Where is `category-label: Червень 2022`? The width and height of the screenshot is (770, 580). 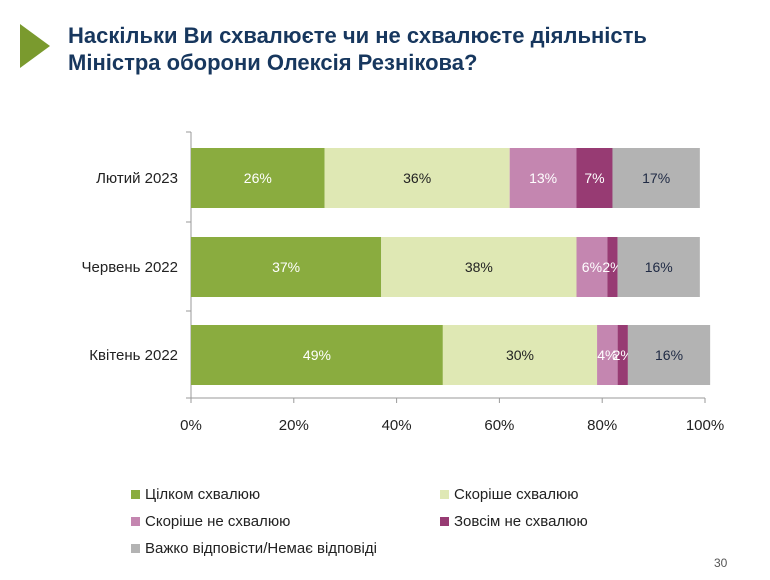
category-label: Червень 2022 is located at coordinates (130, 267).